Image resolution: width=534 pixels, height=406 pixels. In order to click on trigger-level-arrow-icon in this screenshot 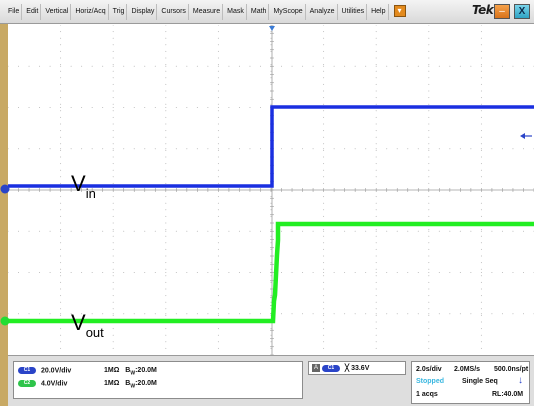, I will do `click(522, 136)`.